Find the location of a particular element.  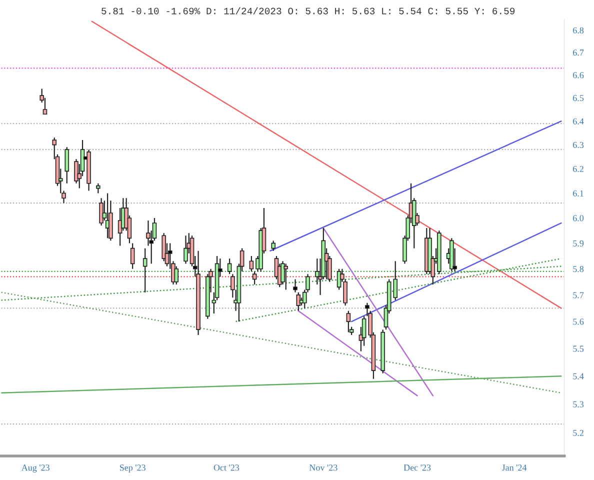

x-tick-label: Oct '23 is located at coordinates (227, 467).